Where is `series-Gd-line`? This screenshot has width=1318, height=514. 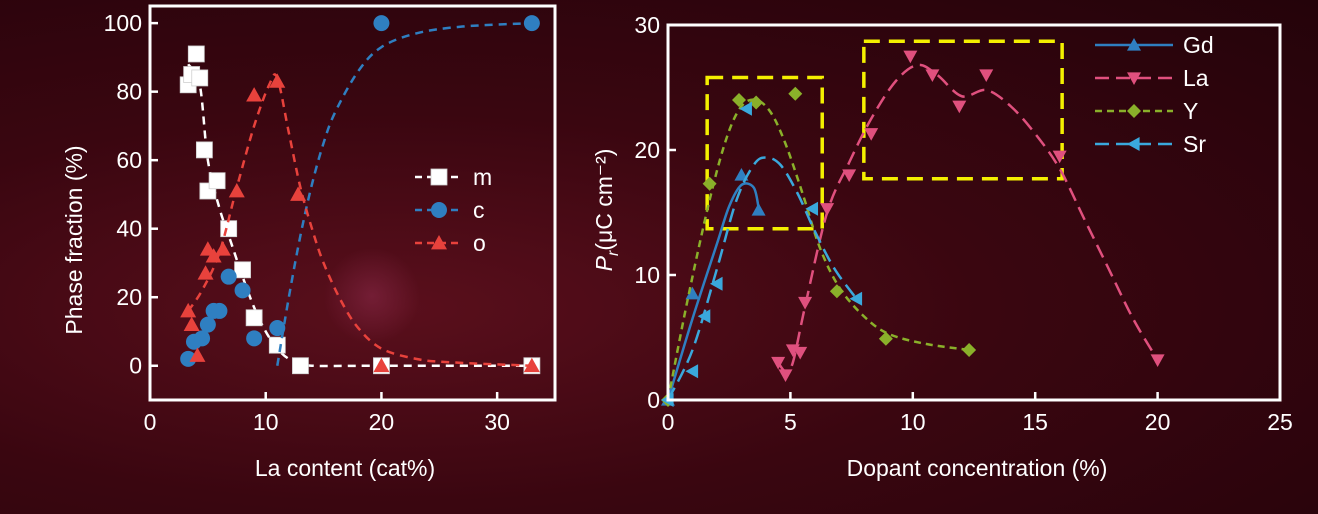 series-Gd-line is located at coordinates (713, 291).